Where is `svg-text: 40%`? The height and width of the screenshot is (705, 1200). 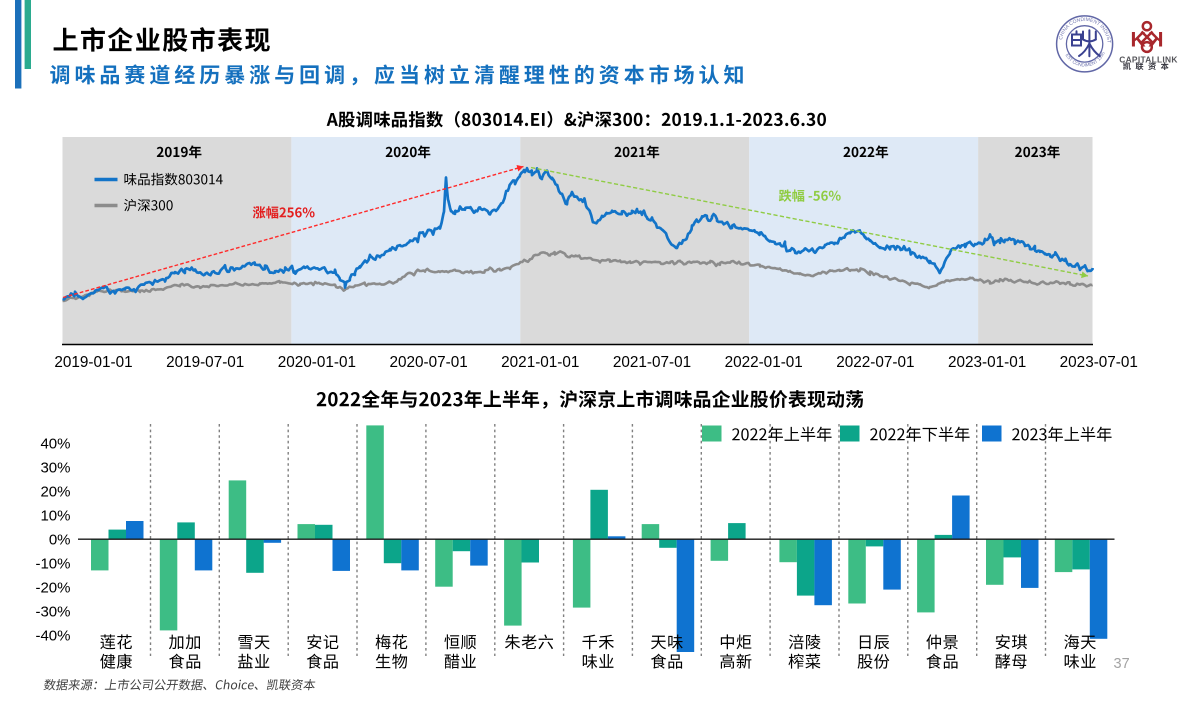
svg-text: 40% is located at coordinates (55, 443).